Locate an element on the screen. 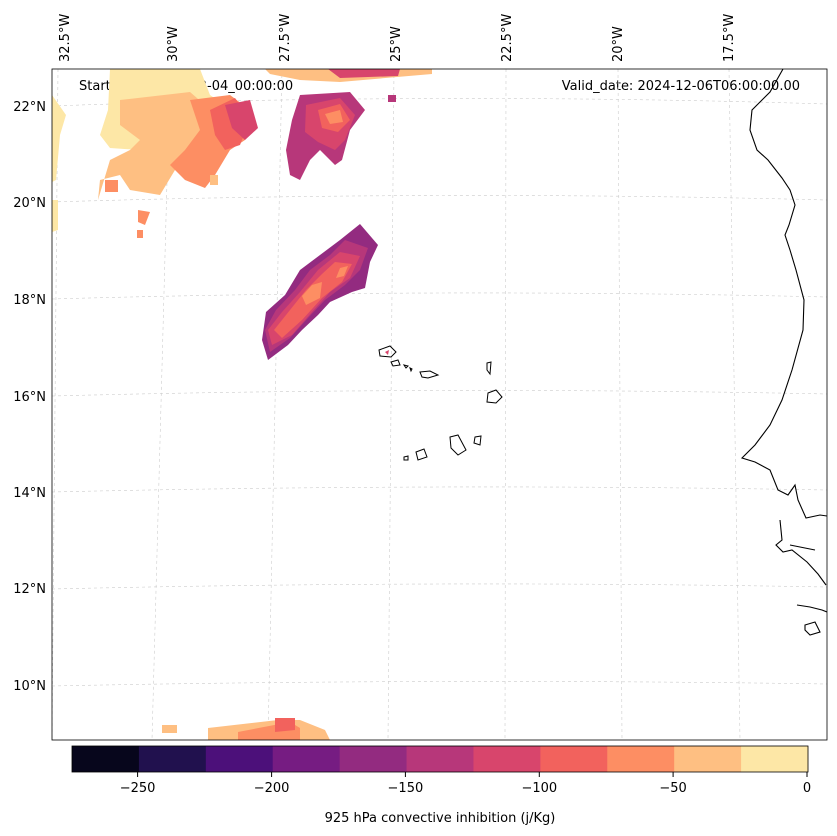 Image resolution: width=837 pixels, height=836 pixels. valid-date-label: Valid_date: 2024-12-06T06:00:00.00 is located at coordinates (681, 86).